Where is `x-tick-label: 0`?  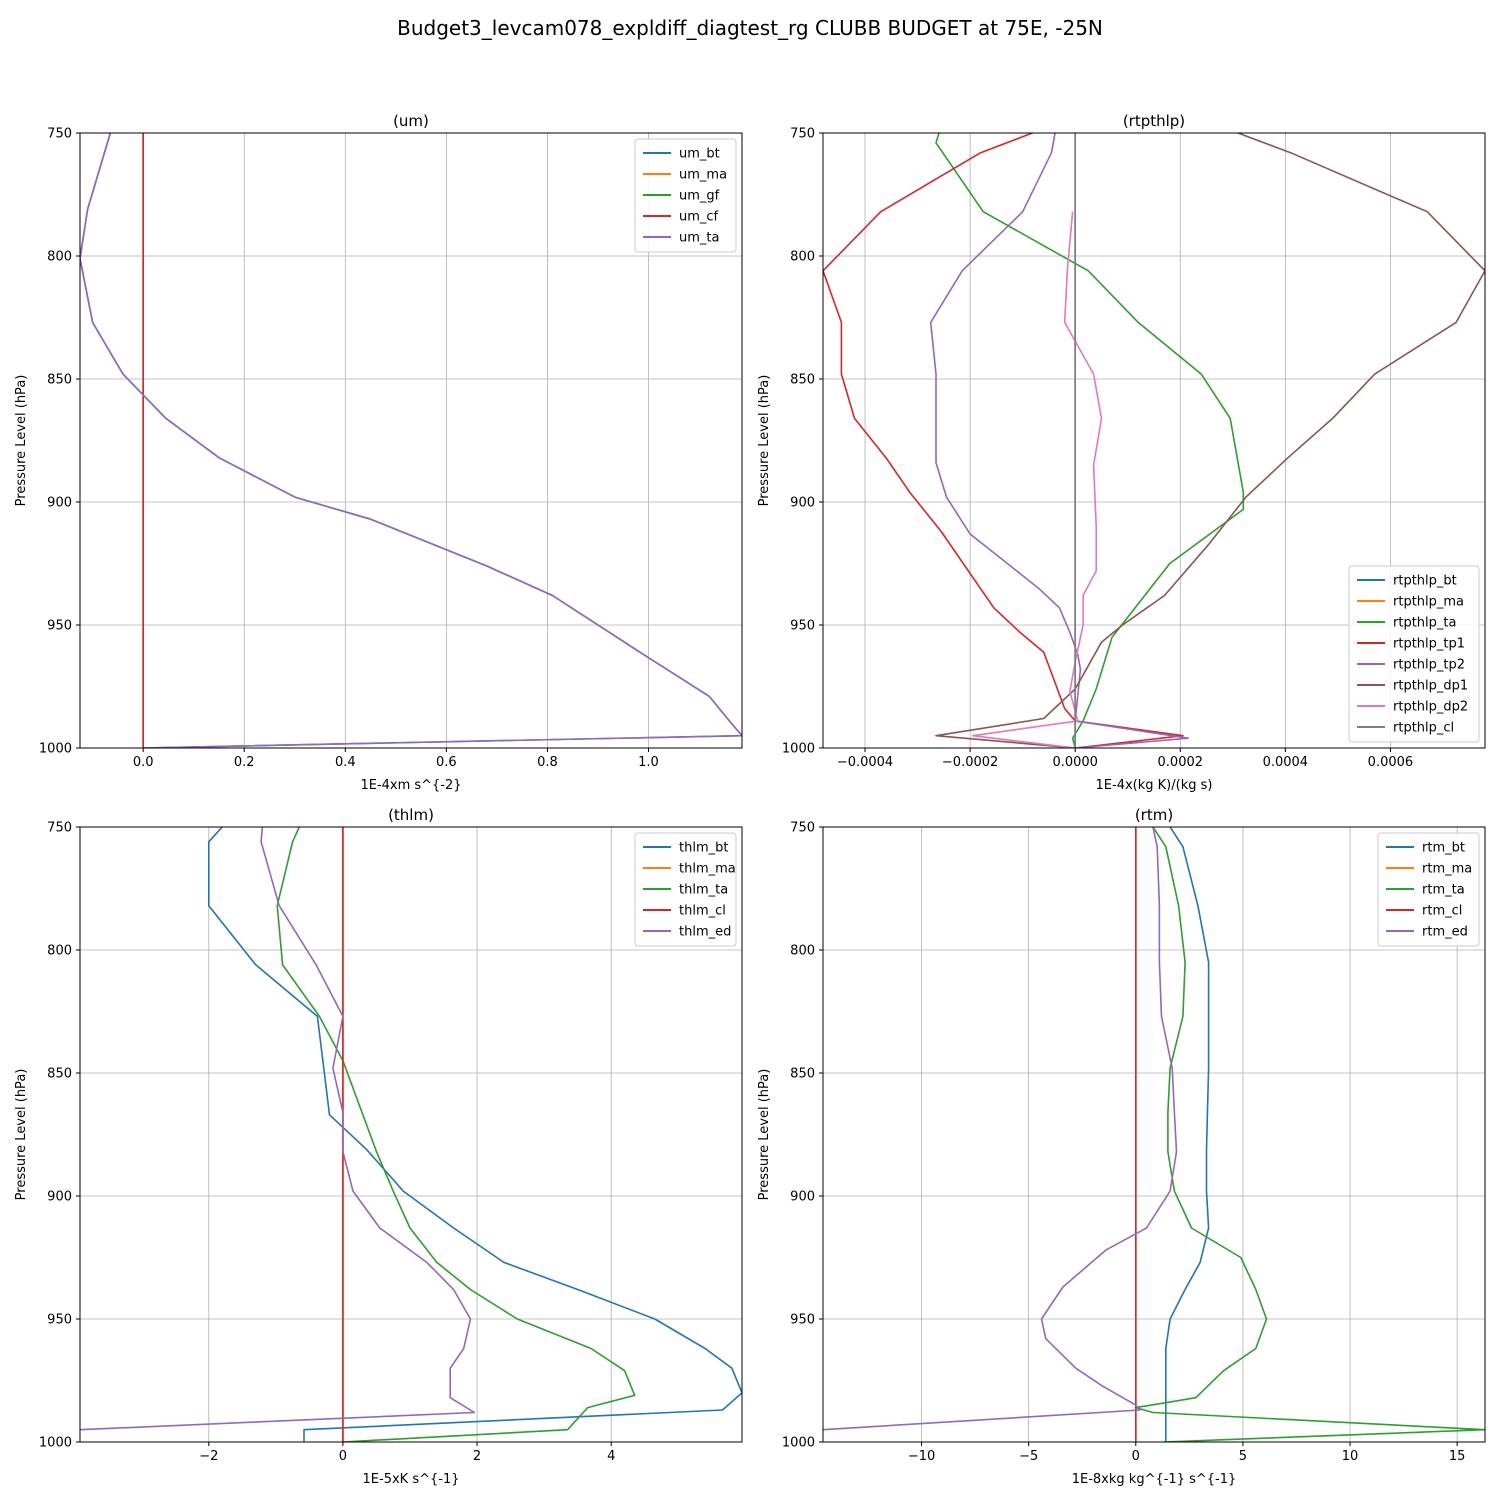
x-tick-label: 0 is located at coordinates (1136, 1456).